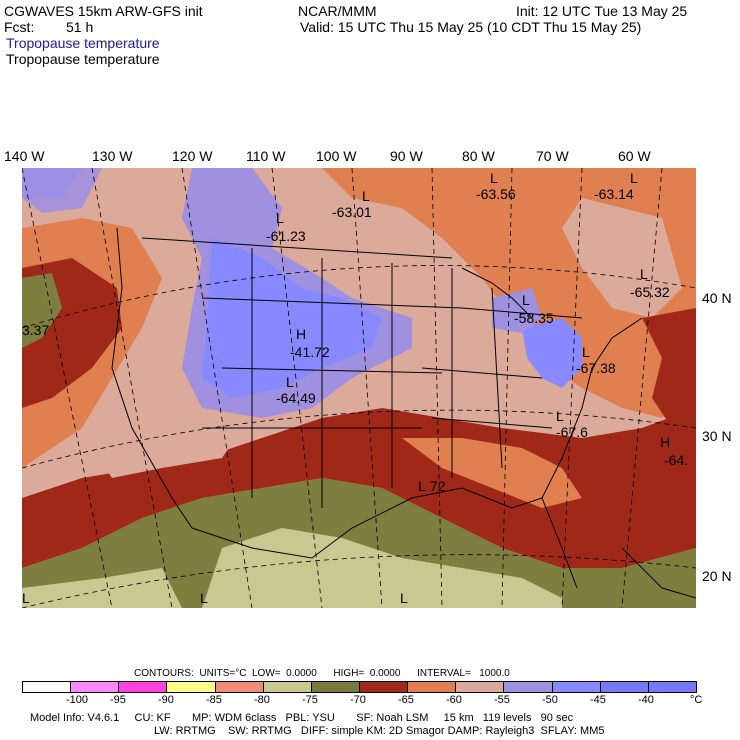  Describe the element at coordinates (358, 700) in the screenshot. I see `legend-tick-label: -70` at that location.